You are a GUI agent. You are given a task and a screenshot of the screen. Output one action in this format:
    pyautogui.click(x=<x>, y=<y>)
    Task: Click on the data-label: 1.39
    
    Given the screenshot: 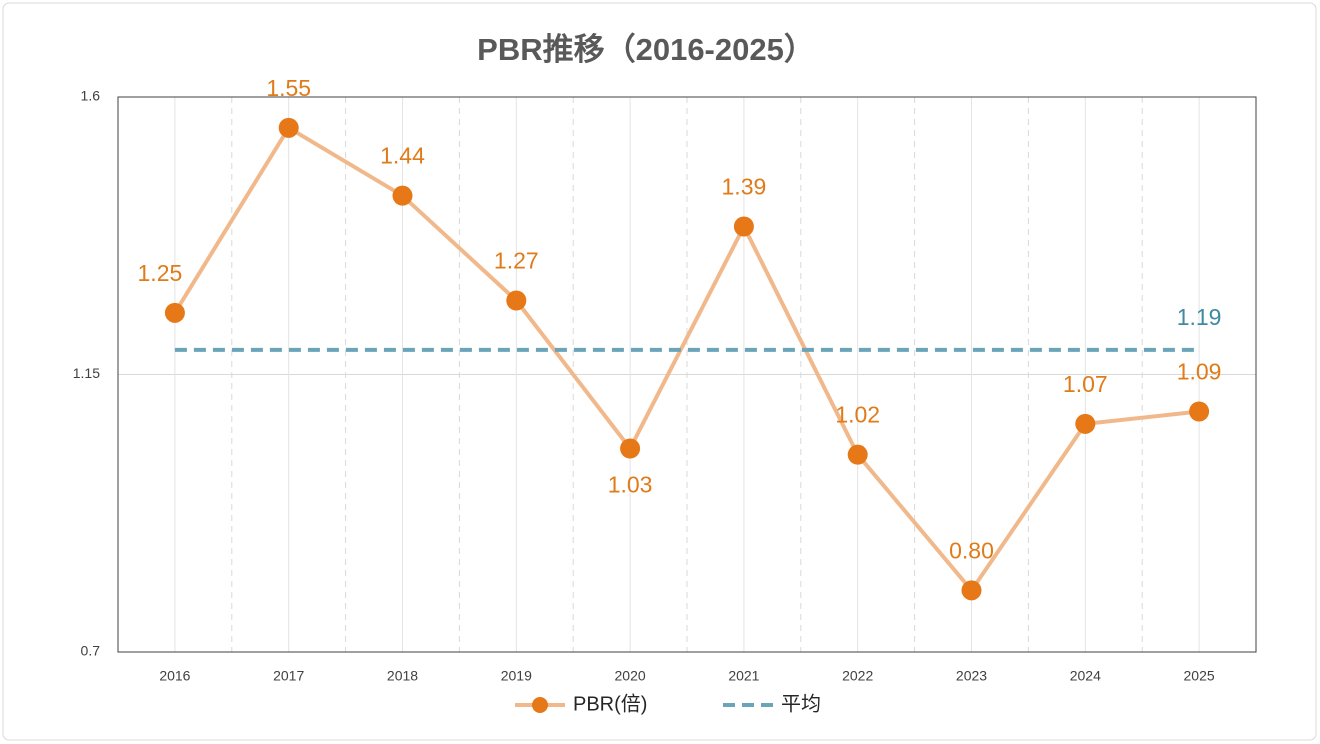 What is the action you would take?
    pyautogui.click(x=744, y=187)
    